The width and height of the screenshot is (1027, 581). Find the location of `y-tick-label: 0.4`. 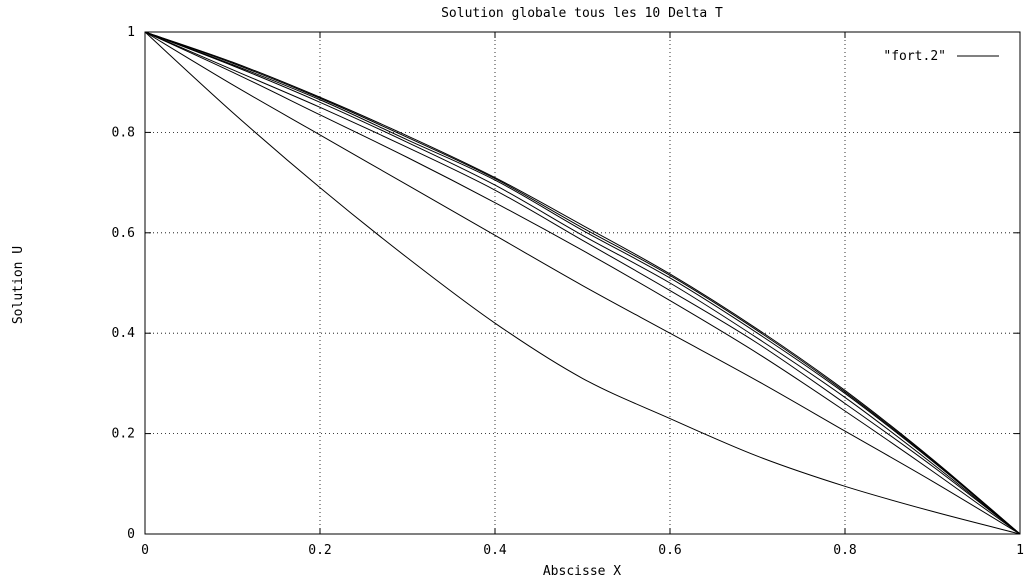

y-tick-label: 0.4 is located at coordinates (124, 333).